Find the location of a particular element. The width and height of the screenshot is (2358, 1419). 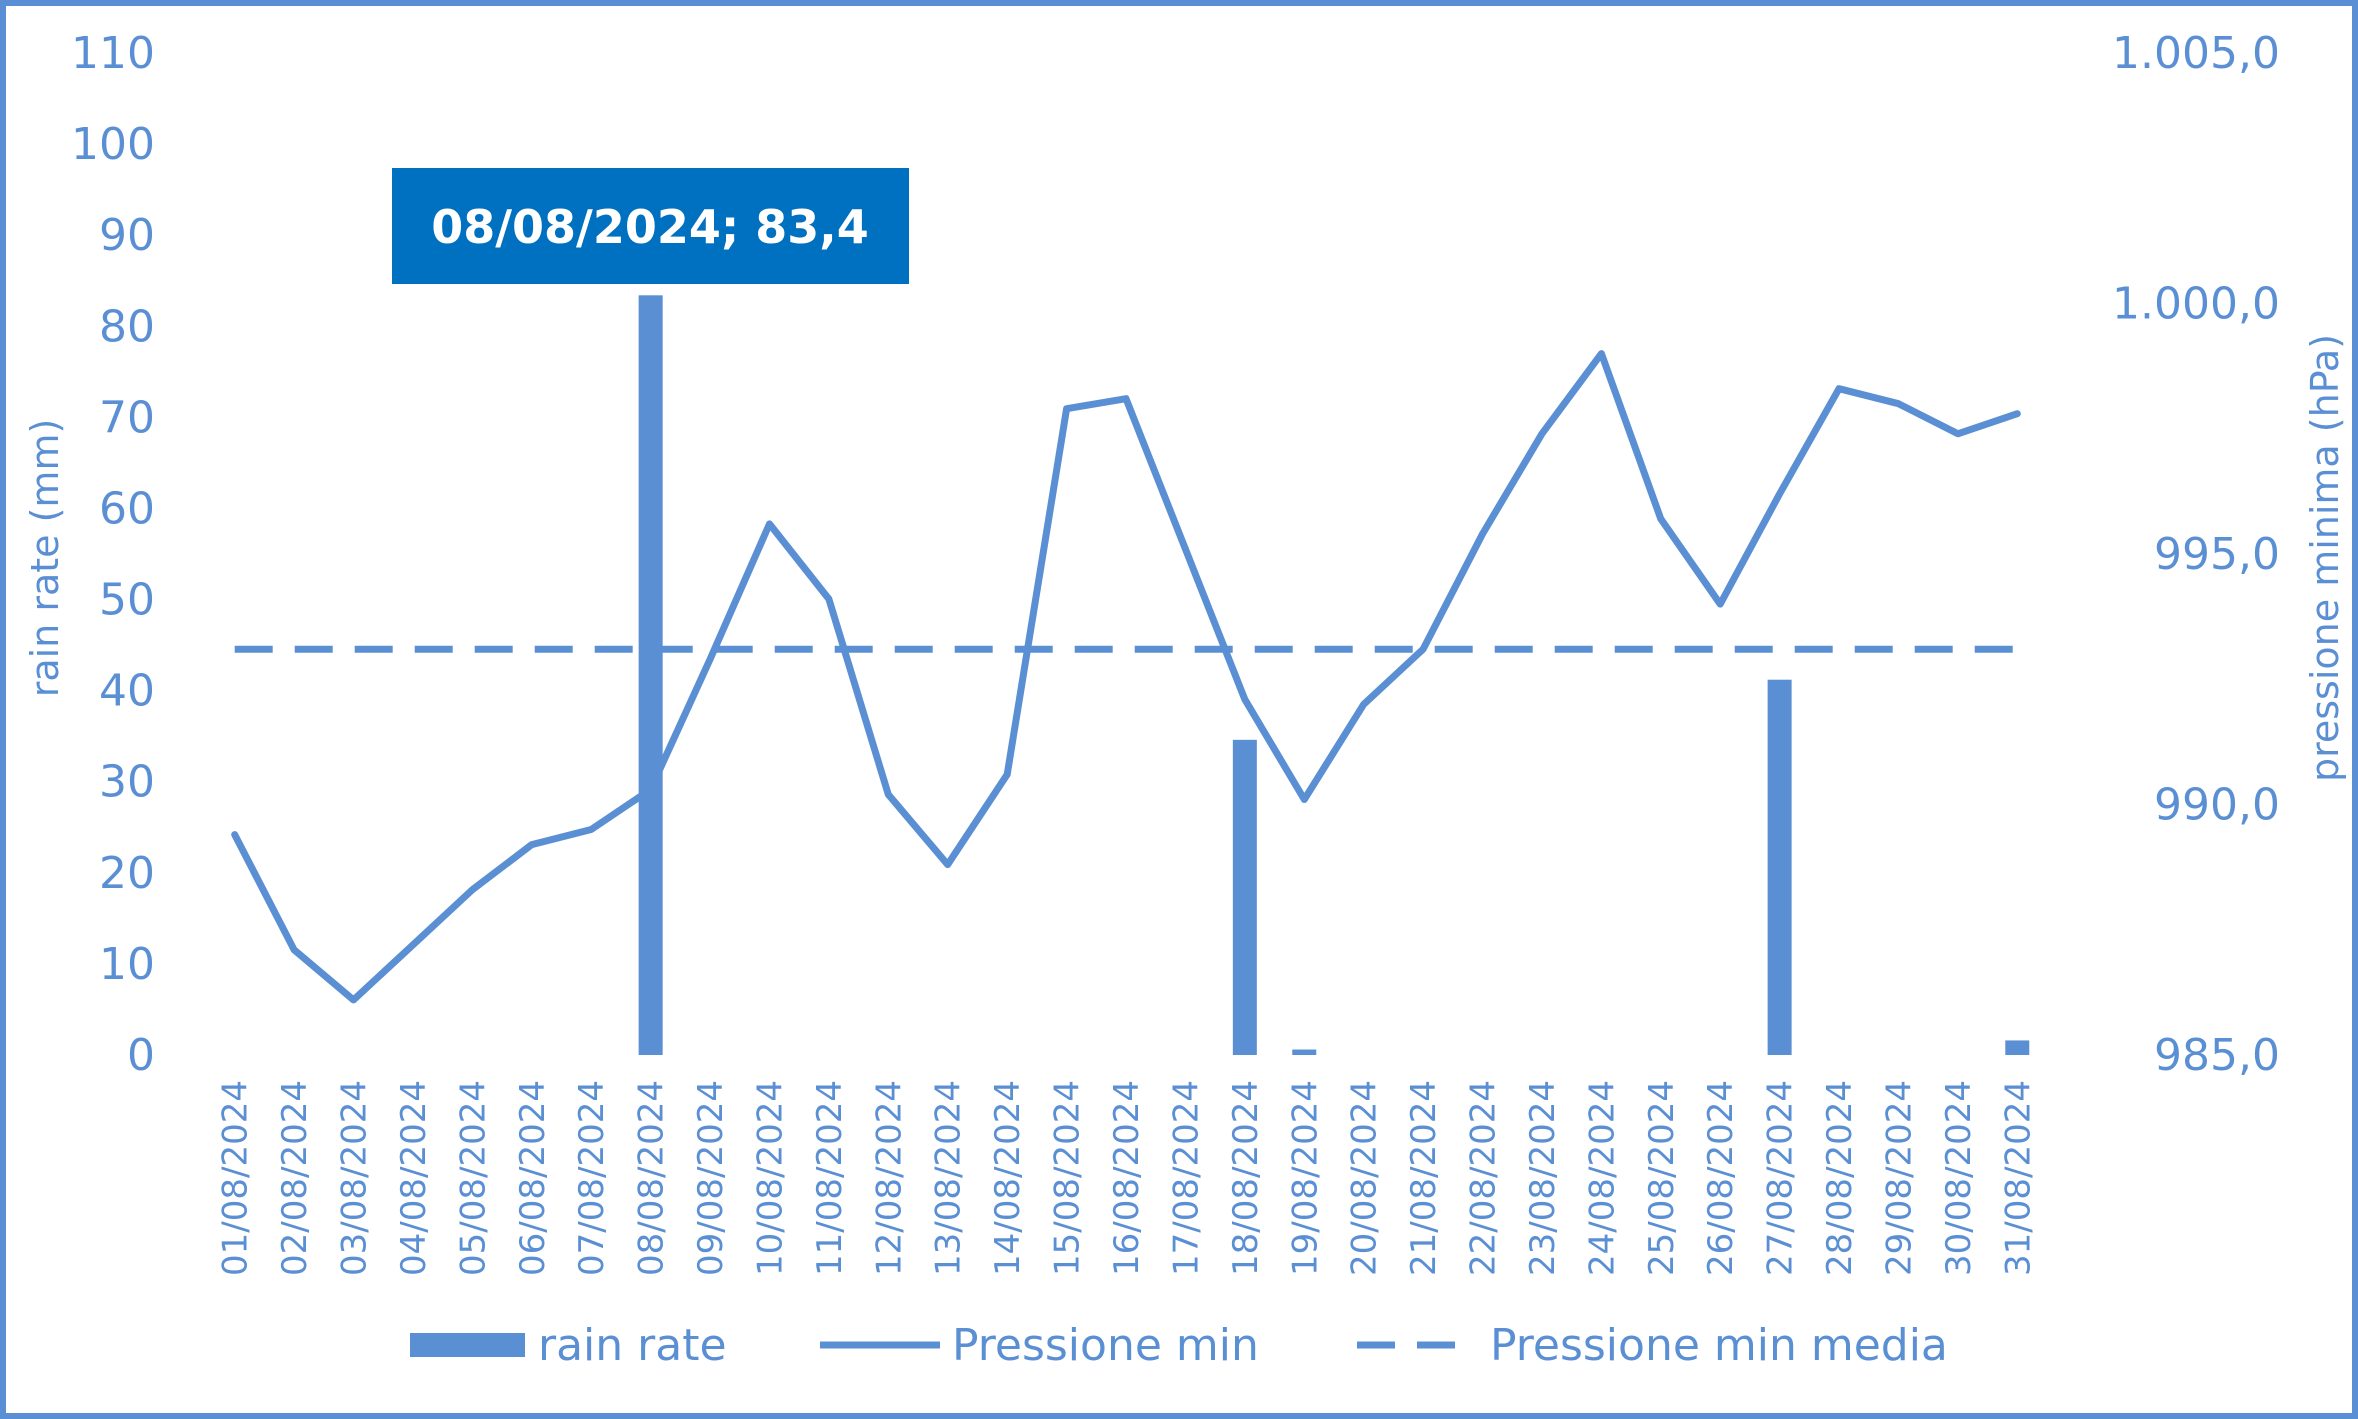

y-tick-label: 50 is located at coordinates (127, 600).